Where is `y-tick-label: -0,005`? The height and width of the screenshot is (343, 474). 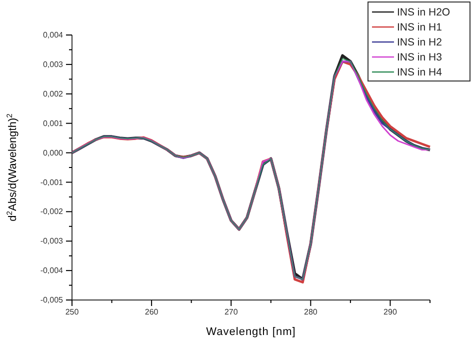 y-tick-label: -0,005 is located at coordinates (52, 300).